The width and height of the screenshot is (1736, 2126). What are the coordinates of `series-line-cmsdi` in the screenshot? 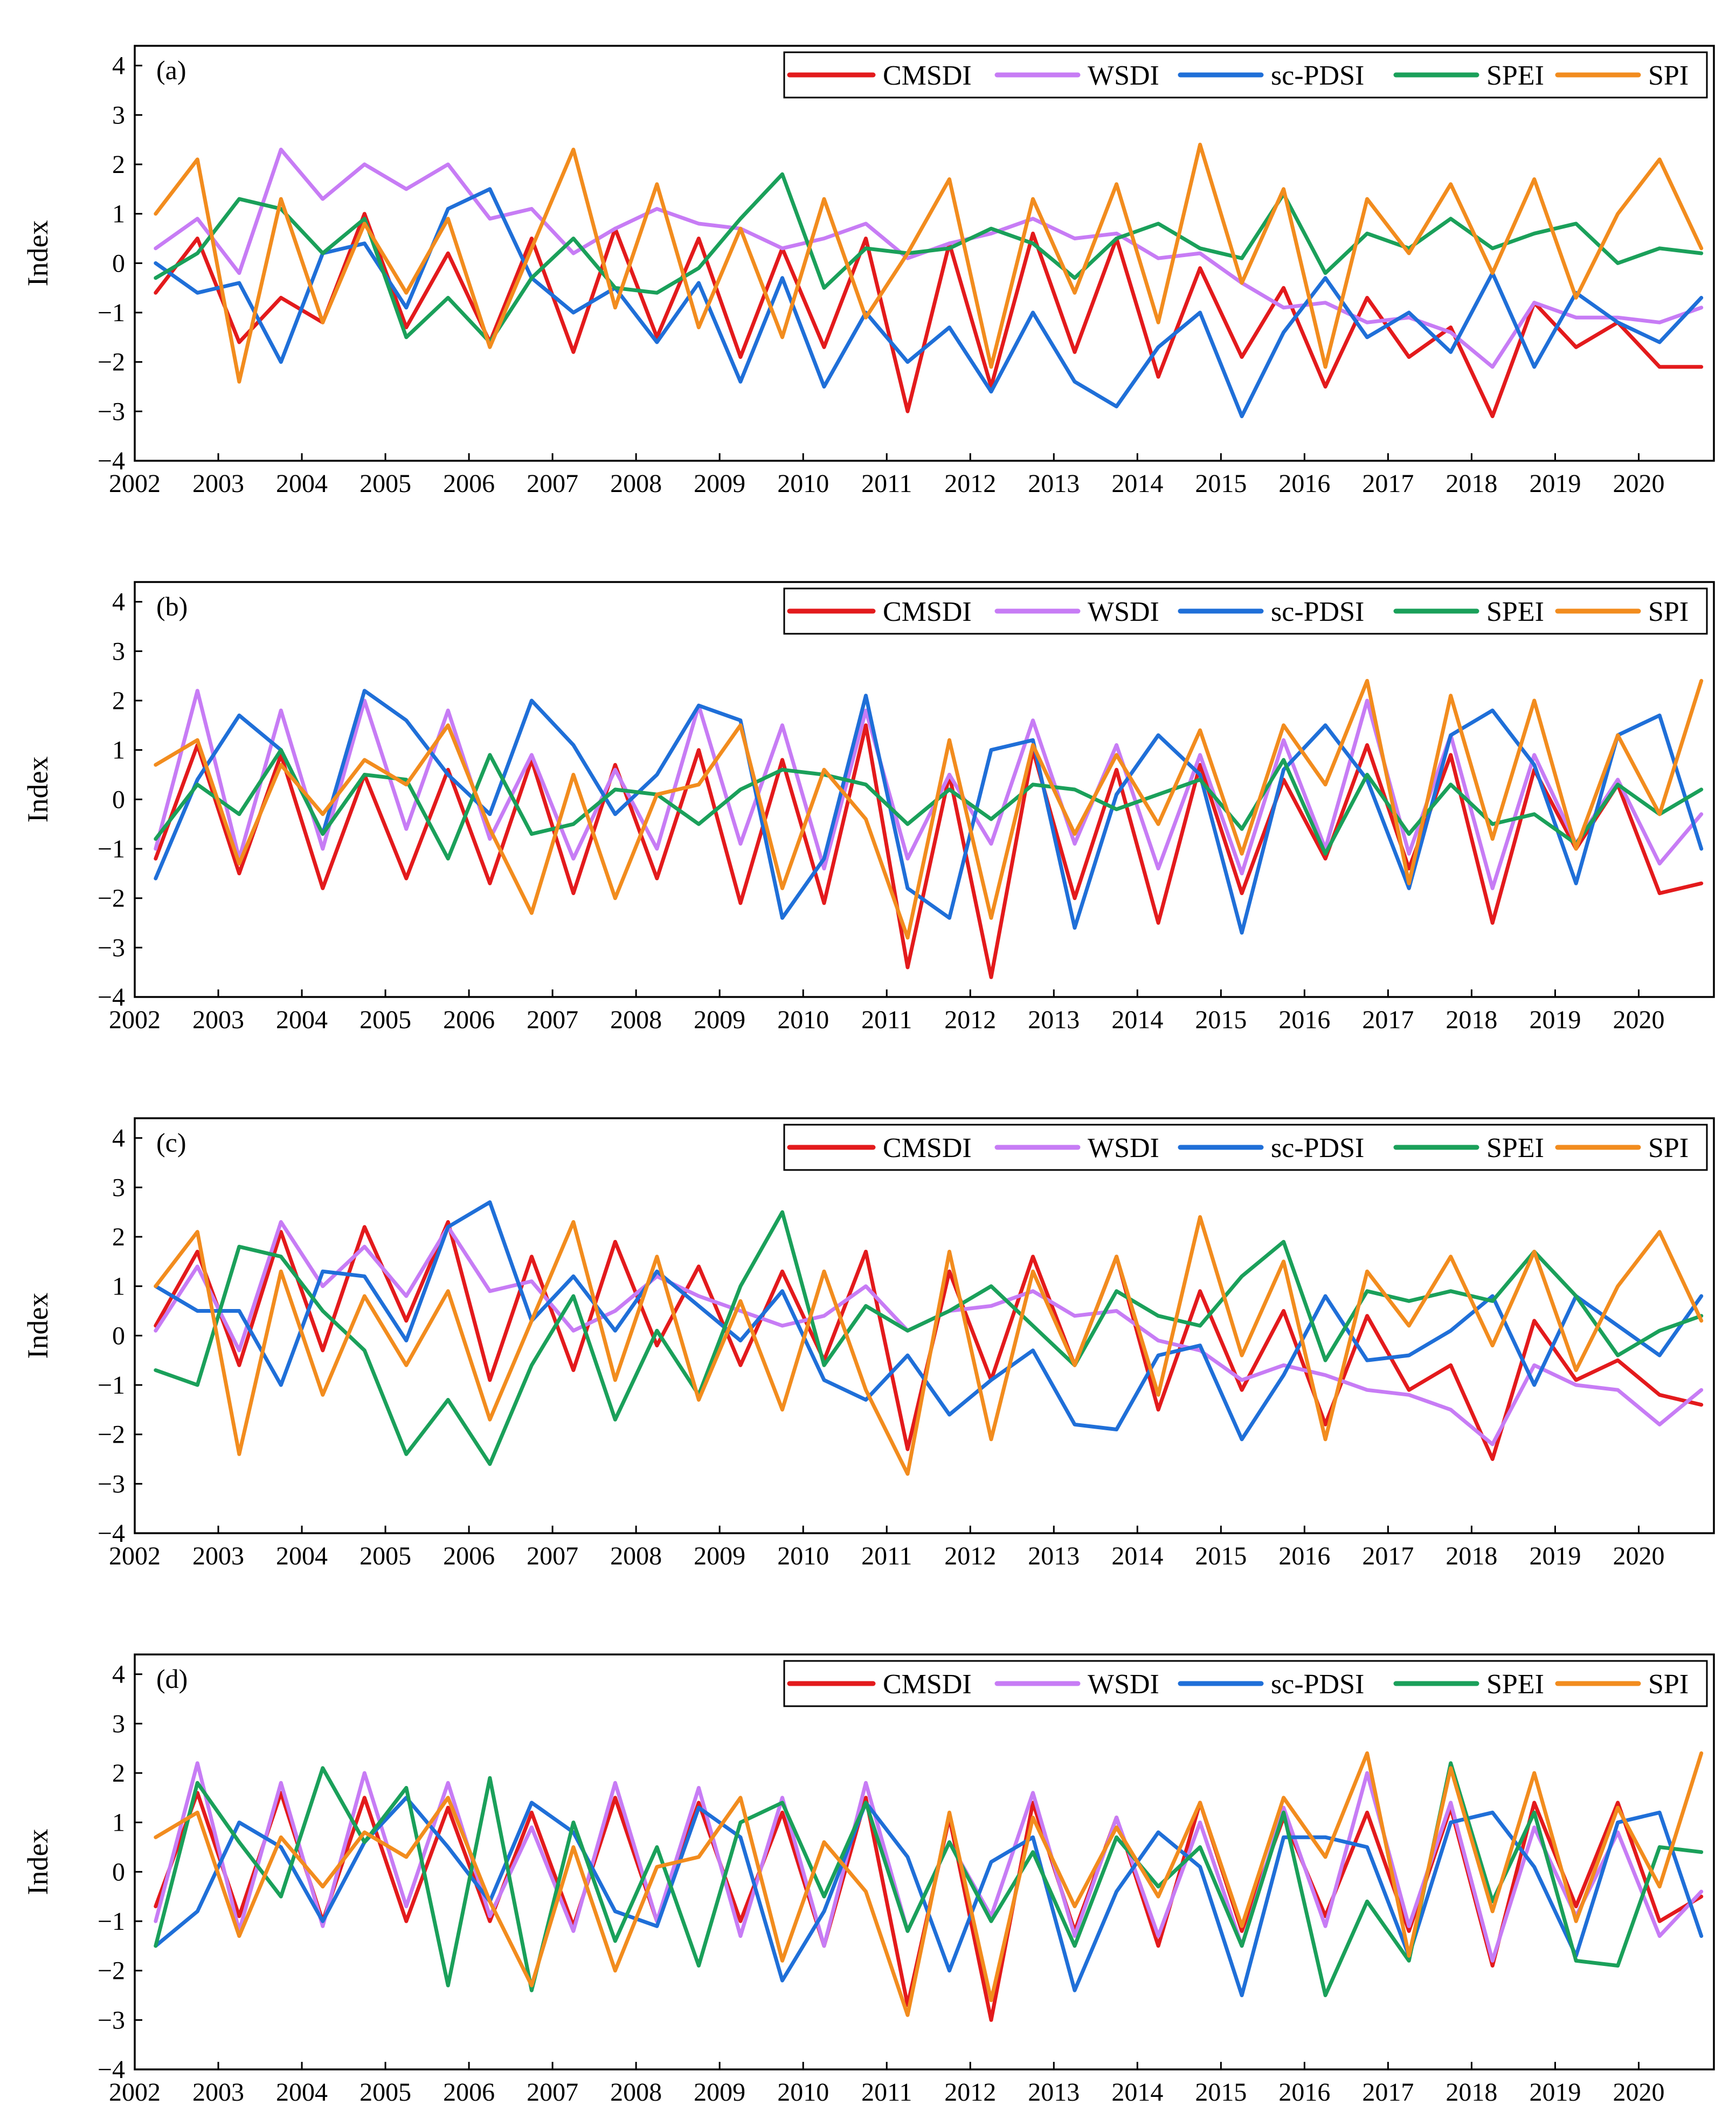 It's located at (929, 315).